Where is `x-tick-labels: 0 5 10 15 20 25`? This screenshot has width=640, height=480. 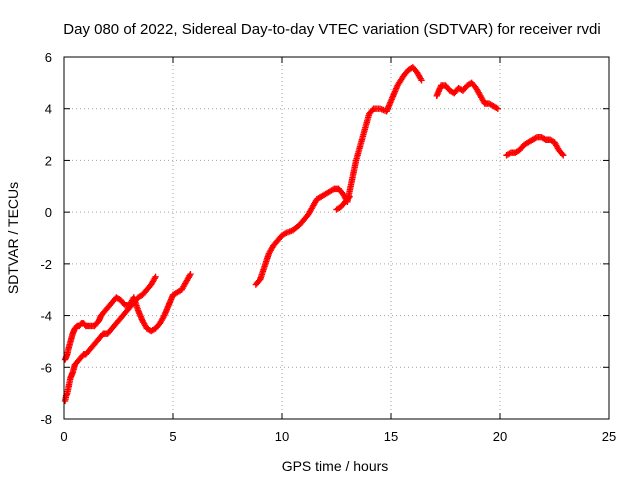
x-tick-labels: 0 5 10 15 20 25 is located at coordinates (338, 436).